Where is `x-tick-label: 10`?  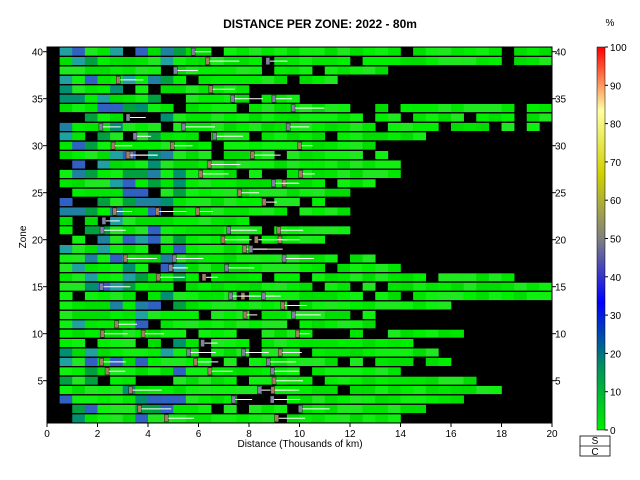
x-tick-label: 10 is located at coordinates (300, 434).